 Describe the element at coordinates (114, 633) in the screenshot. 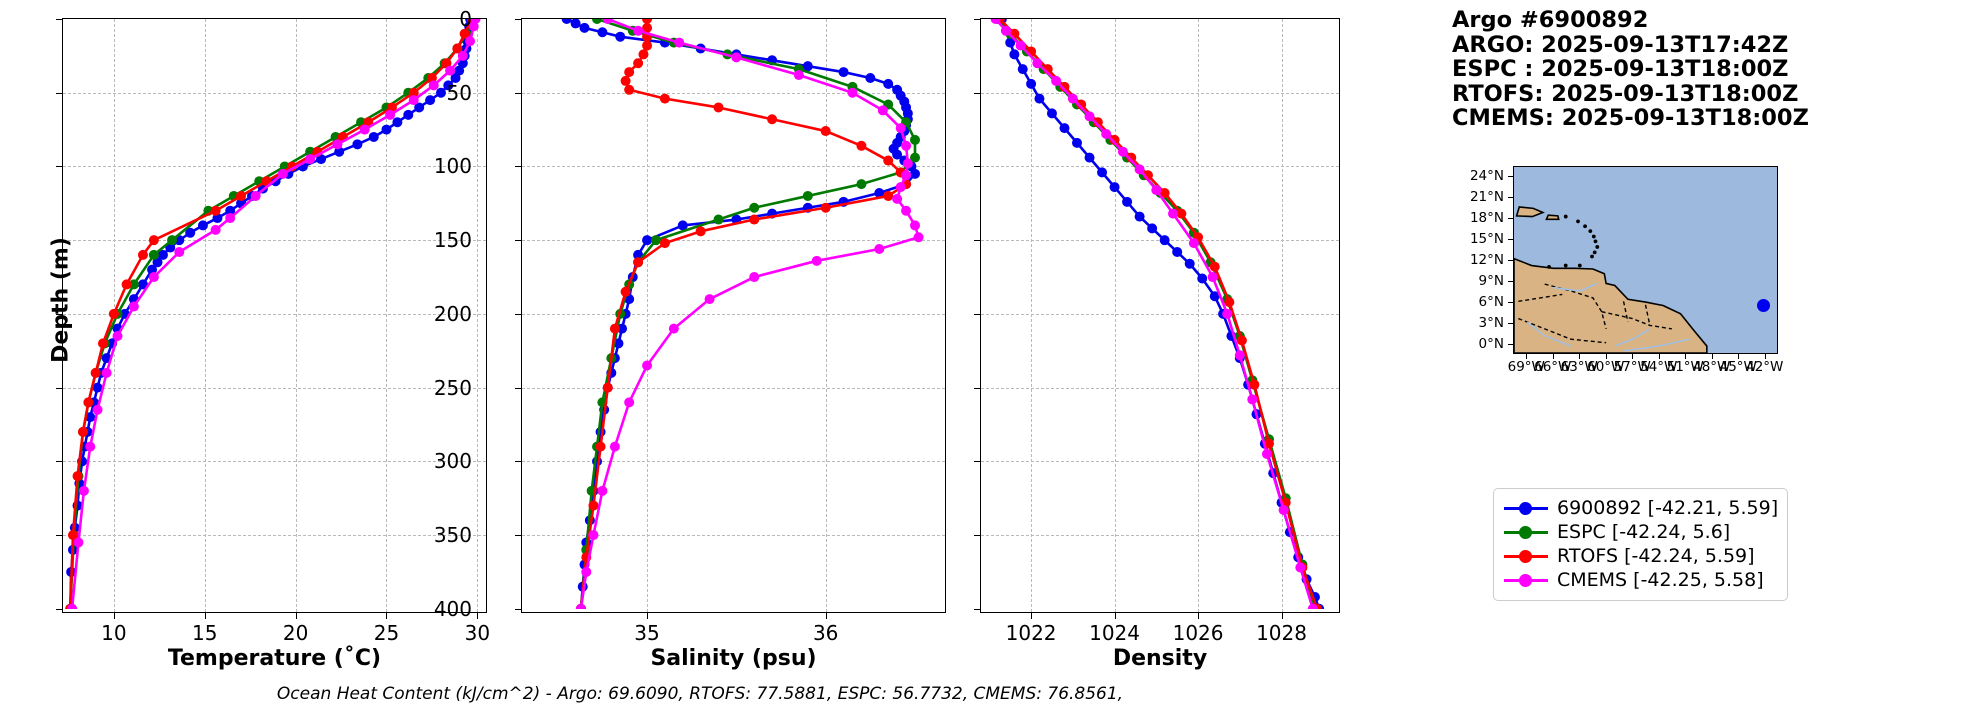

I see `x-tick-label: 10` at that location.